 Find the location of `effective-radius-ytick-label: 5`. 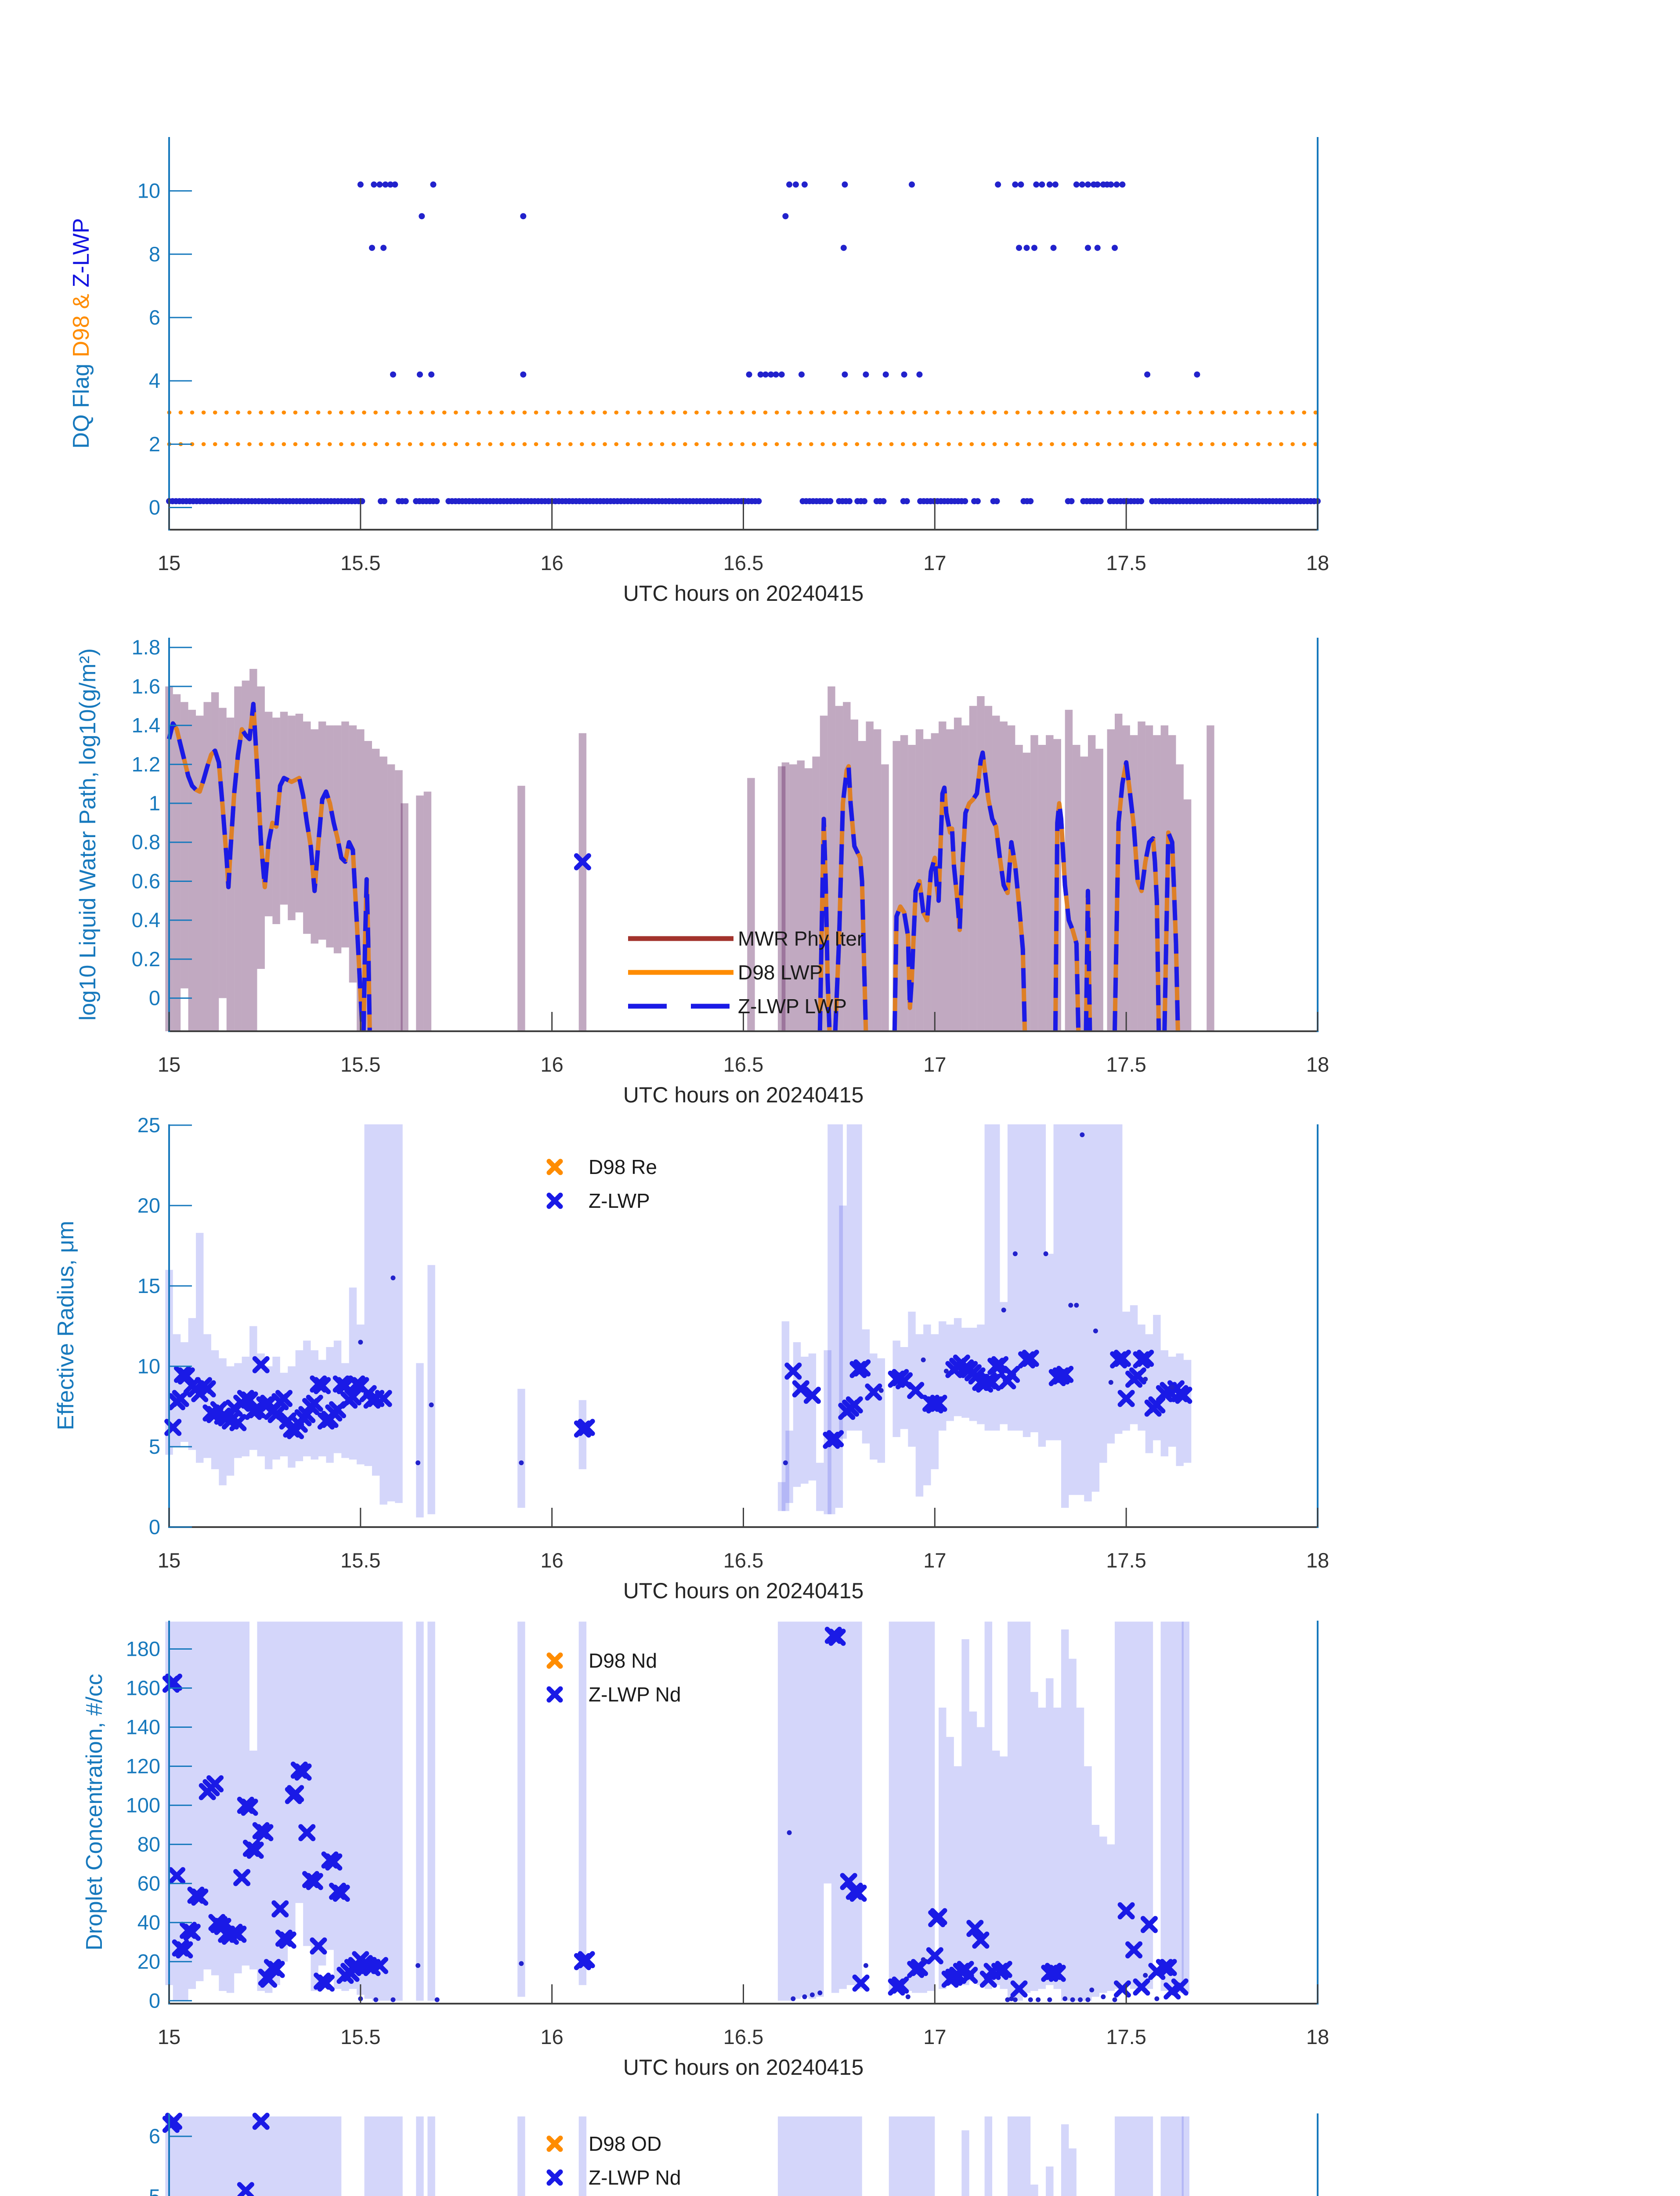

effective-radius-ytick-label: 5 is located at coordinates (154, 1446).